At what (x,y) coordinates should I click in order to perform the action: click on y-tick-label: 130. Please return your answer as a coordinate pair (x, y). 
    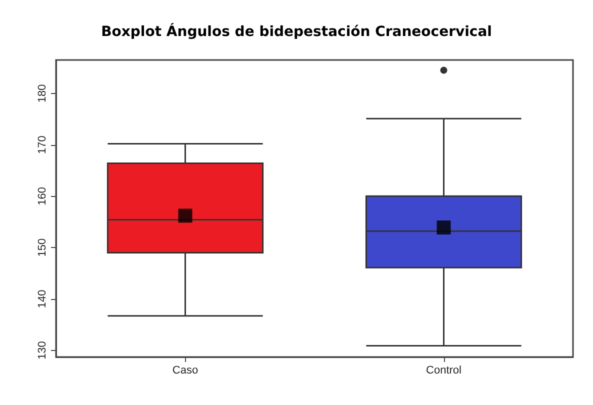
    Looking at the image, I should click on (42, 350).